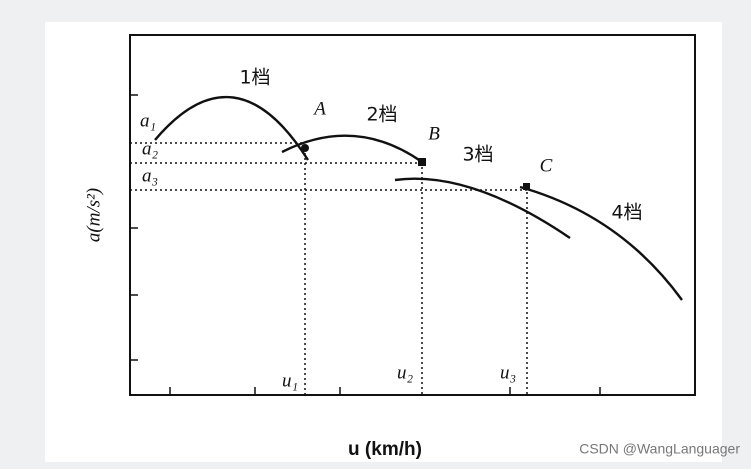 Image resolution: width=751 pixels, height=469 pixels. I want to click on y-mark: a₃, so click(150, 175).